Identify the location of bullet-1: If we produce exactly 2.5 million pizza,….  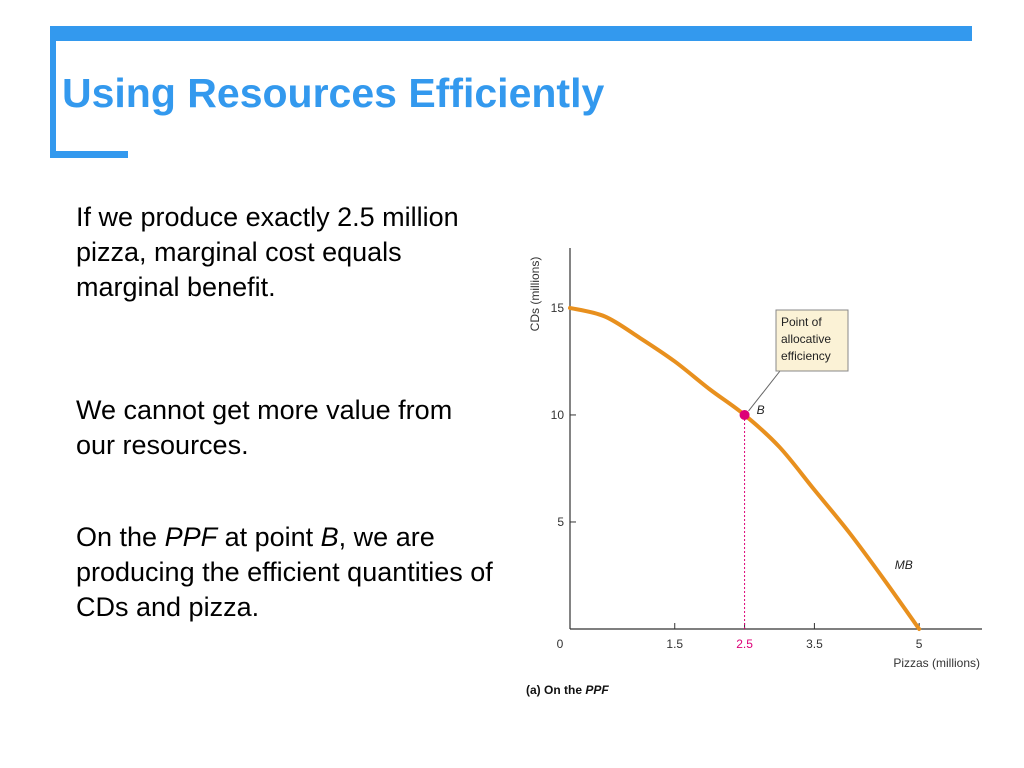
(267, 252).